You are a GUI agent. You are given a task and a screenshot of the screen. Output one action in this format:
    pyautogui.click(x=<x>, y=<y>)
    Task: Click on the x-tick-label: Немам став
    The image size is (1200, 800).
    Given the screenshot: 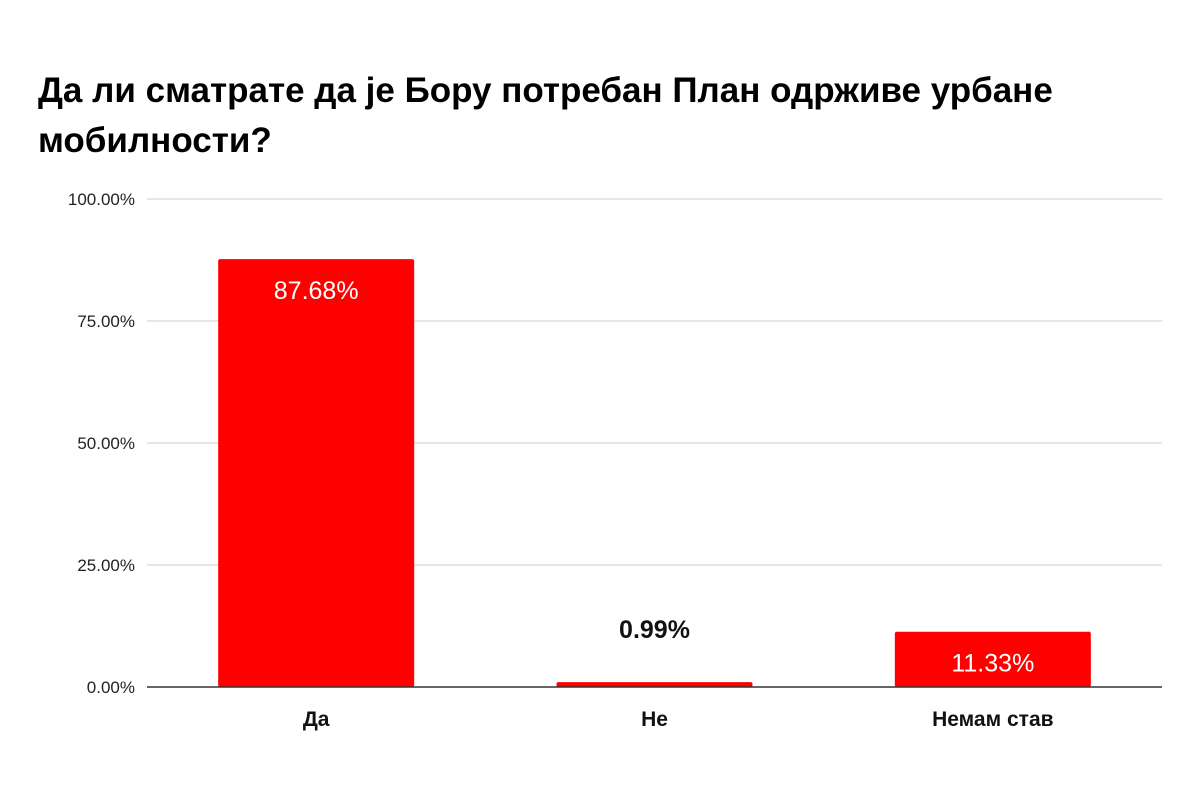 What is the action you would take?
    pyautogui.click(x=993, y=719)
    